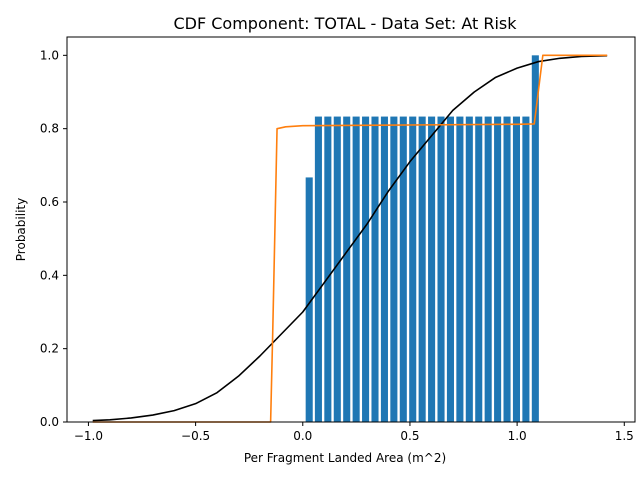  Describe the element at coordinates (49, 275) in the screenshot. I see `y-tick-label-2: 0.4` at that location.